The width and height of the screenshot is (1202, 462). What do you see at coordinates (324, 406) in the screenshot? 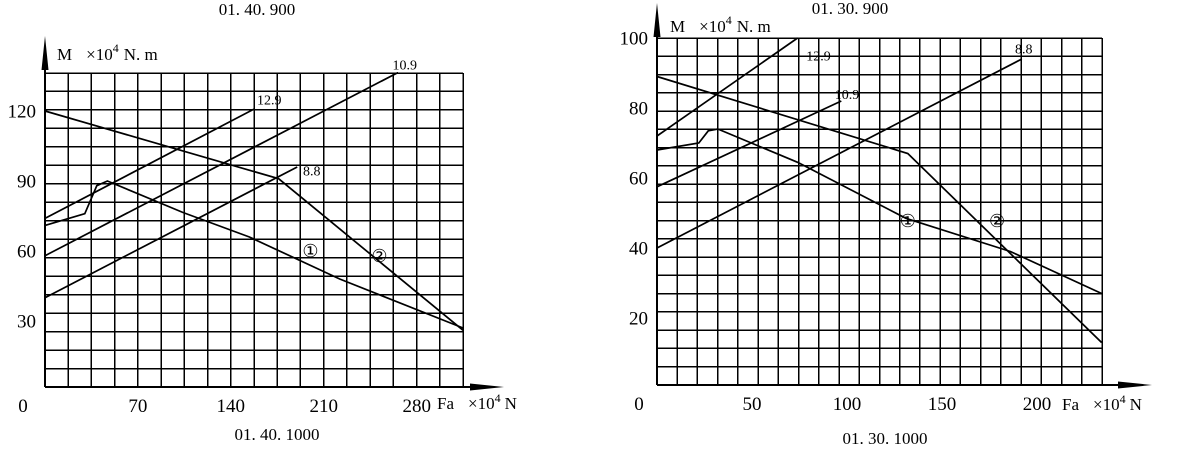
I see `x-tick-label: 210` at bounding box center [324, 406].